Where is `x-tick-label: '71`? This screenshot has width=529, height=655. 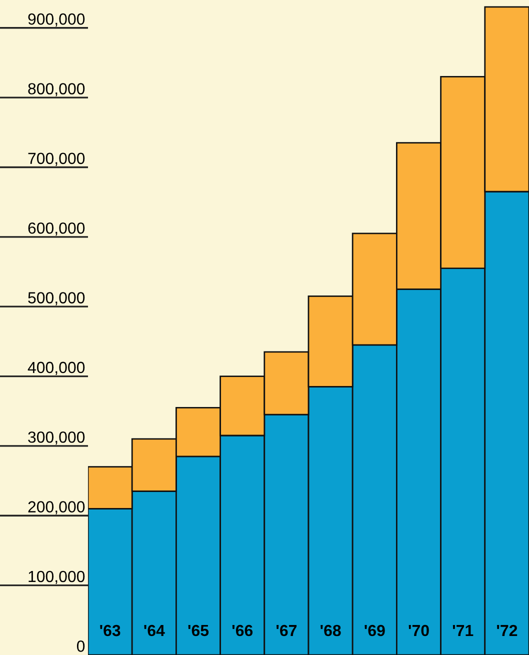 x-tick-label: '71 is located at coordinates (463, 630).